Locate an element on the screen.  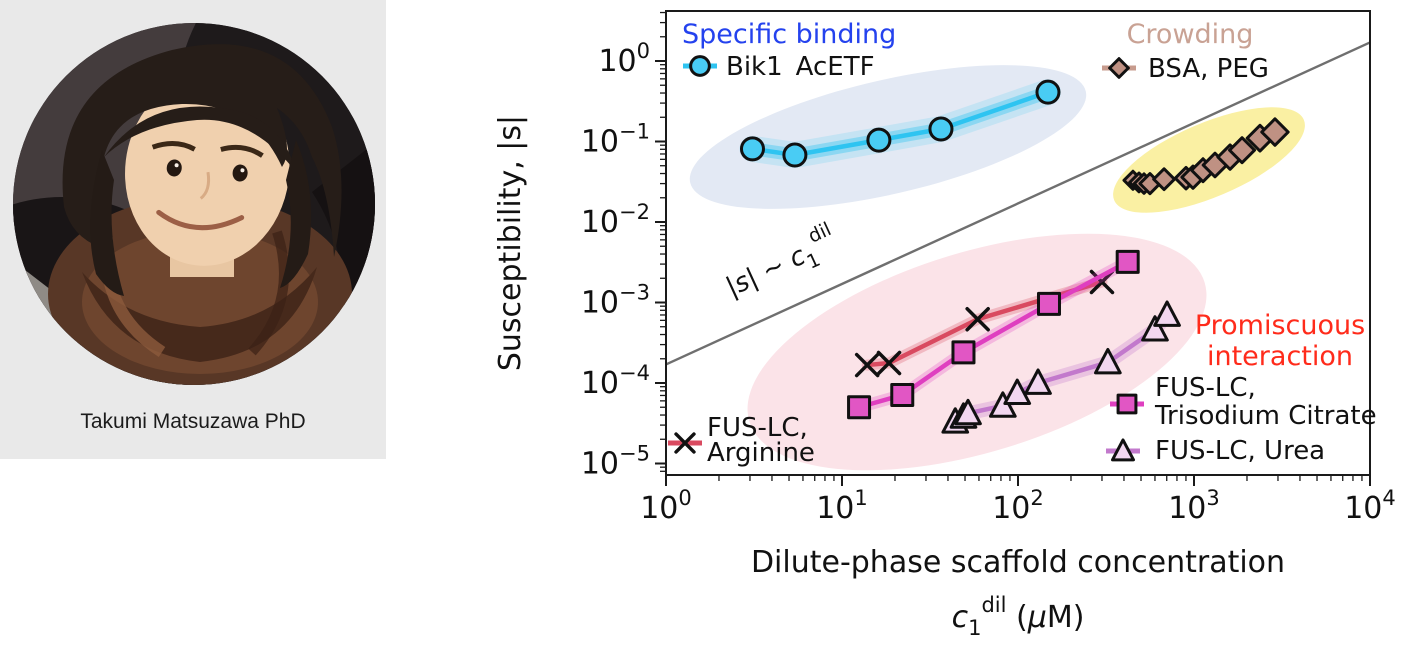
y-tick-label: 10⁻² is located at coordinates (615, 220).